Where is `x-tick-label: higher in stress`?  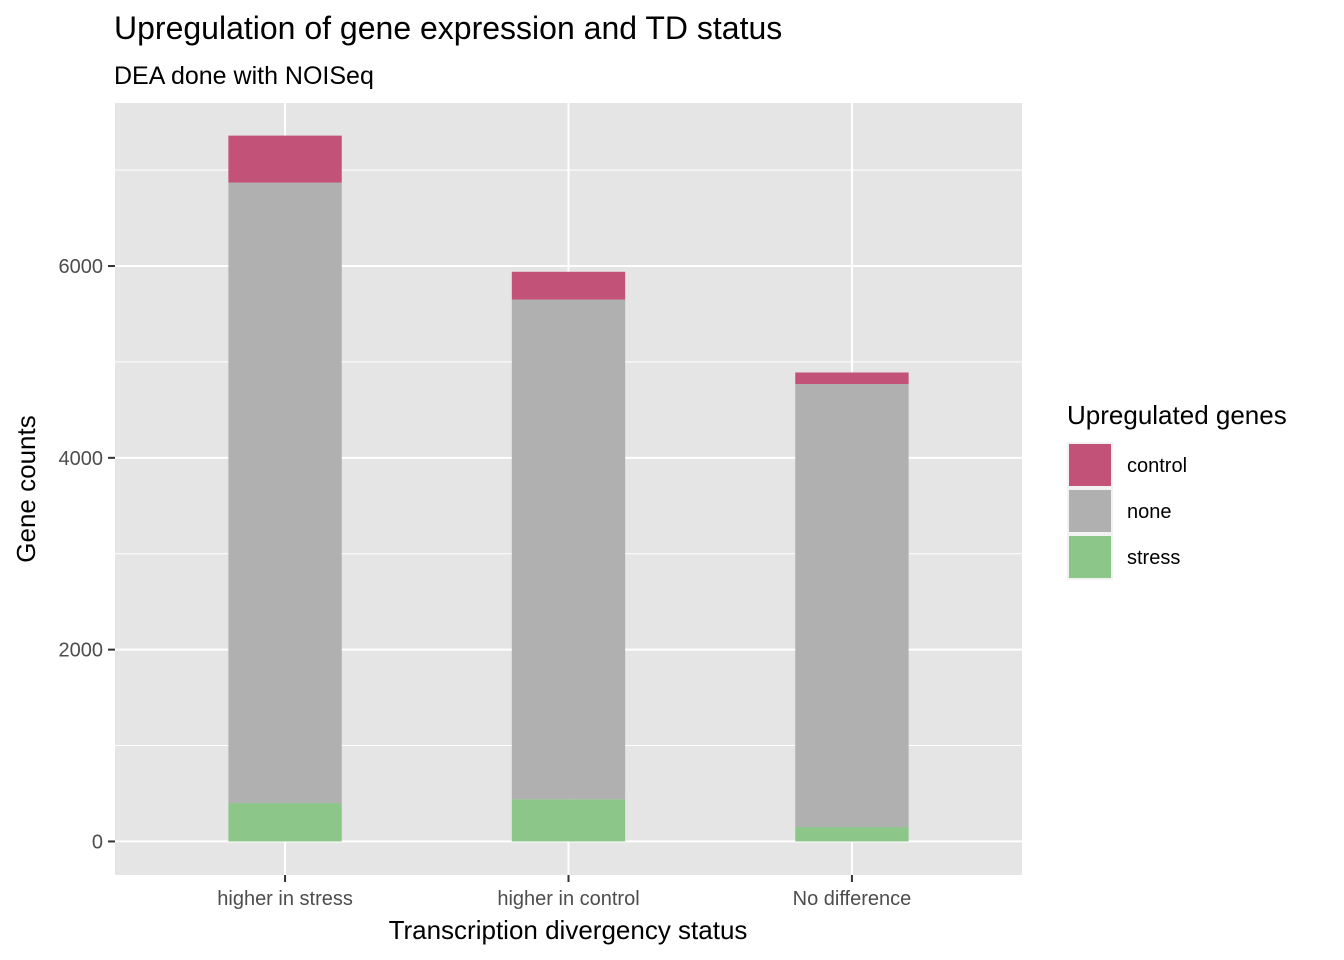 x-tick-label: higher in stress is located at coordinates (285, 899).